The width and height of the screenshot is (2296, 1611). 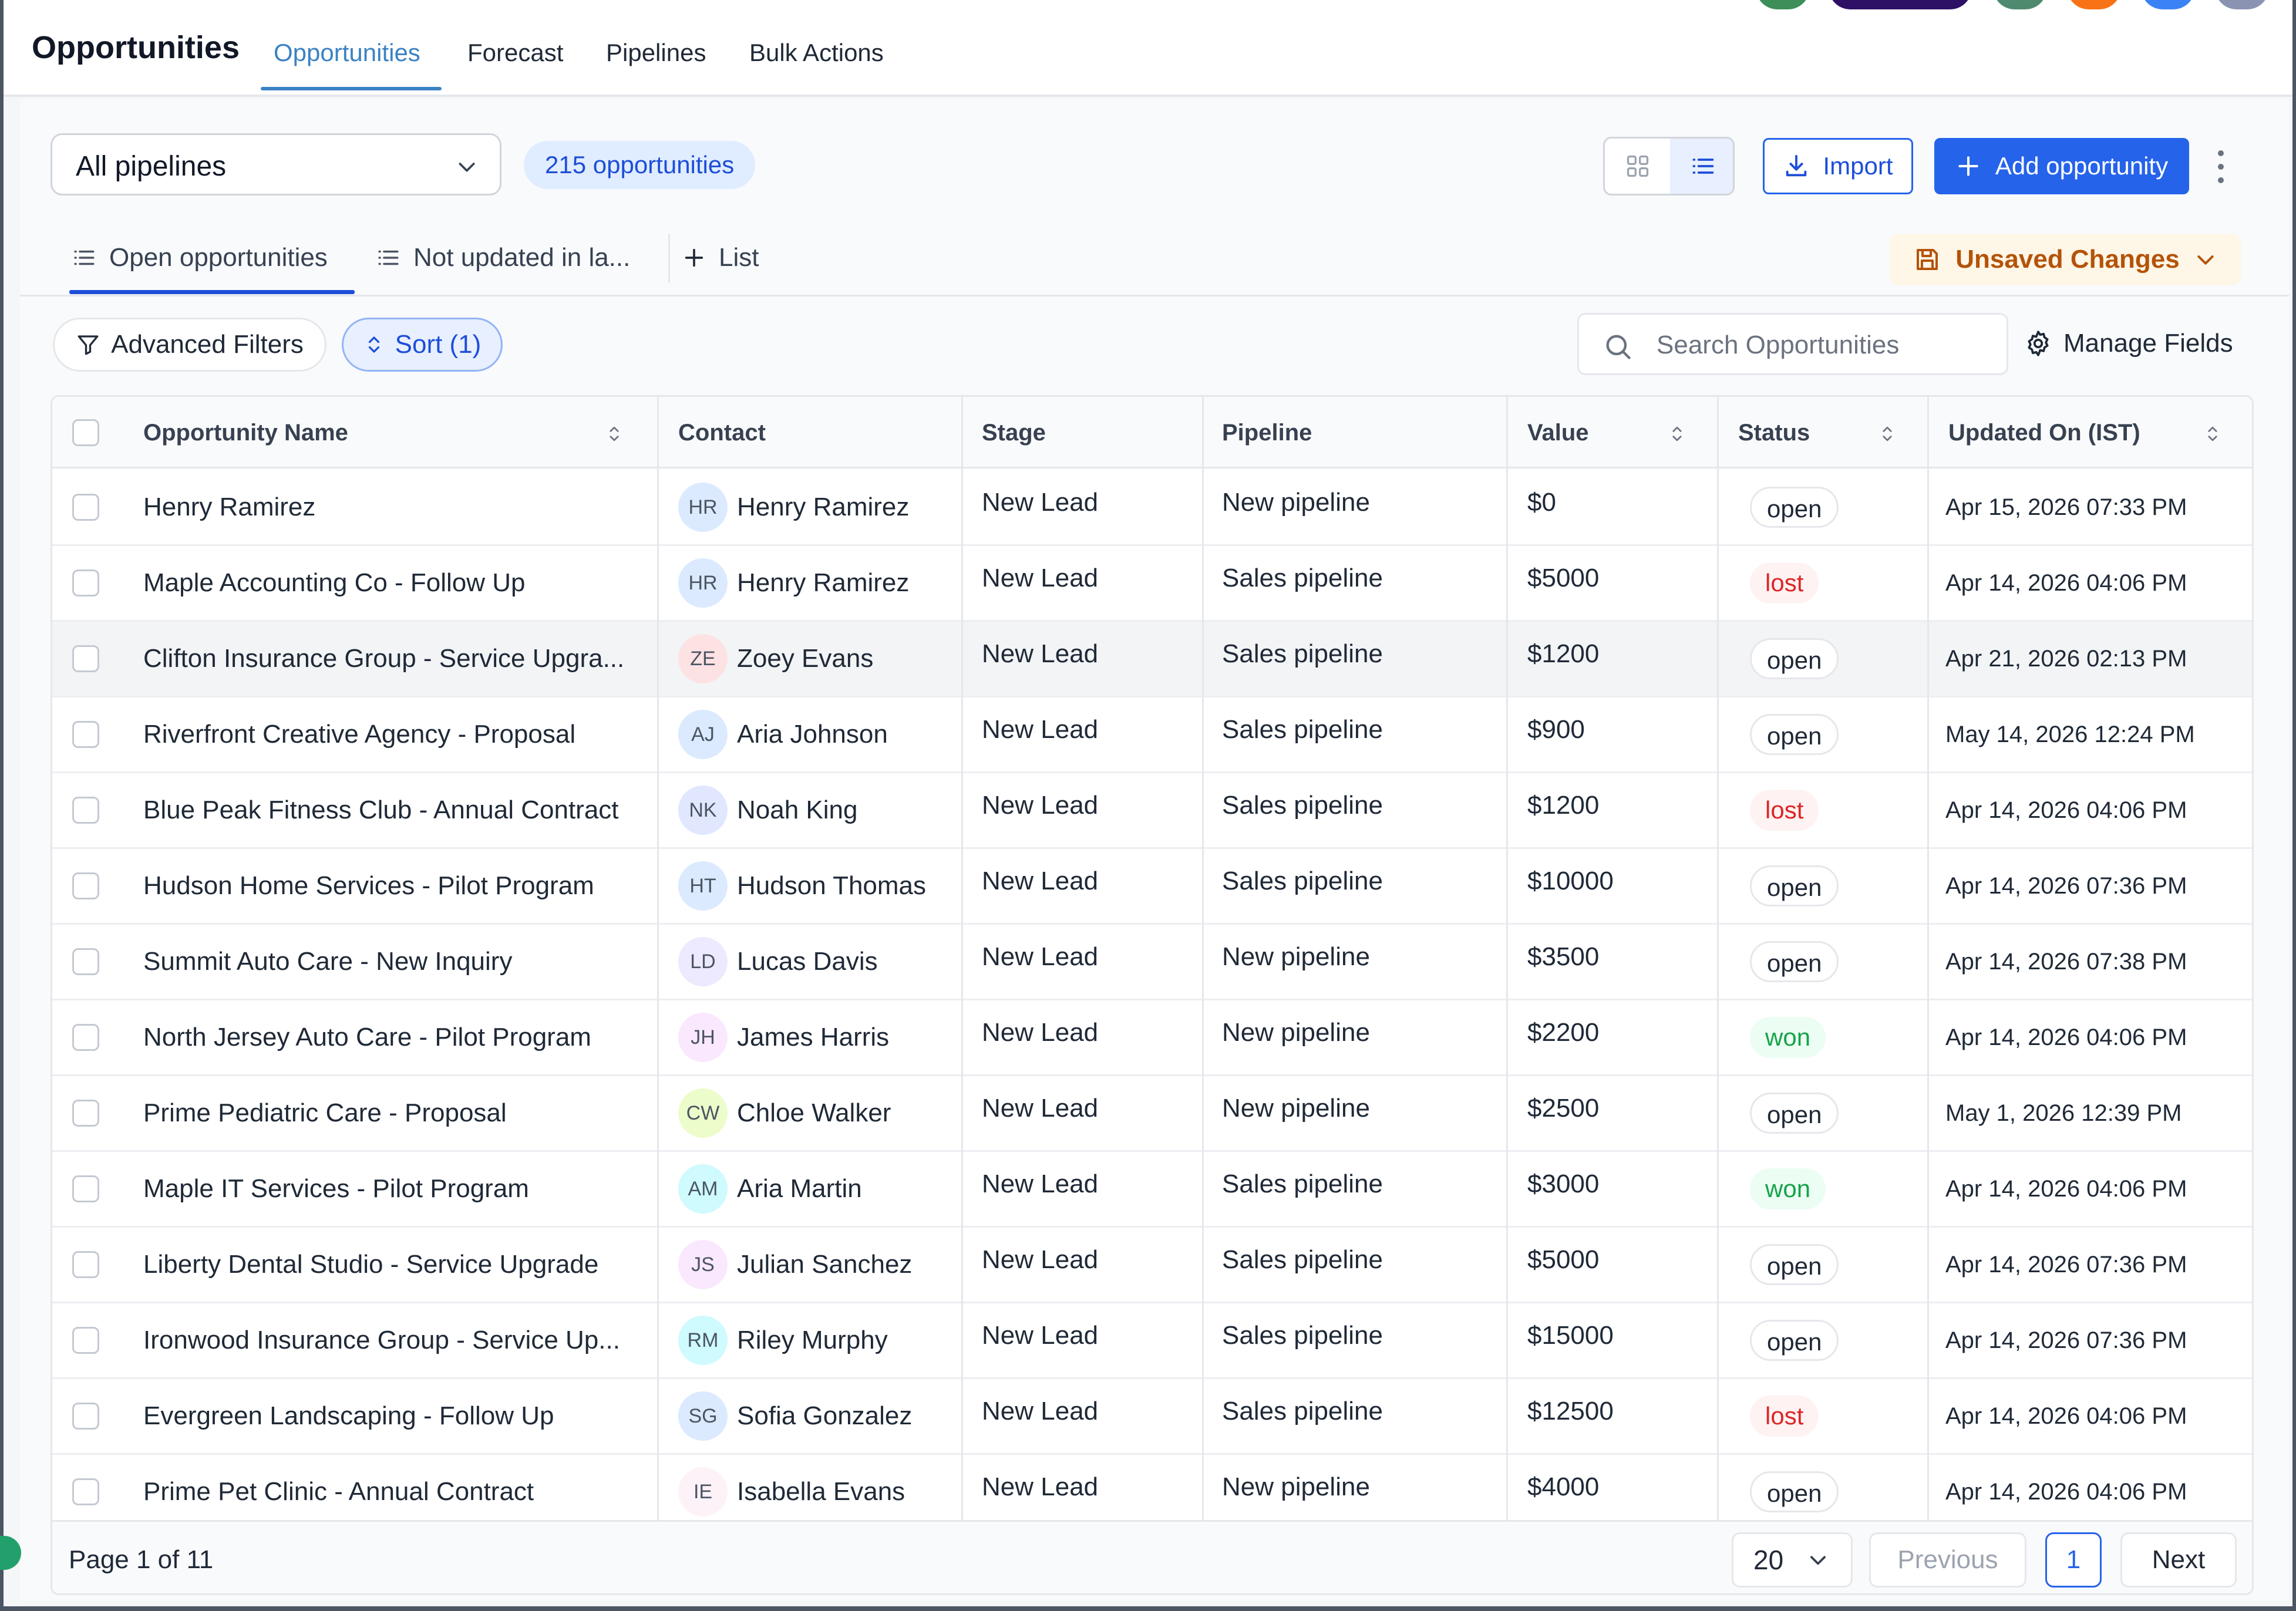 What do you see at coordinates (2061, 166) in the screenshot?
I see `add-opportunity-button: Add opportunity` at bounding box center [2061, 166].